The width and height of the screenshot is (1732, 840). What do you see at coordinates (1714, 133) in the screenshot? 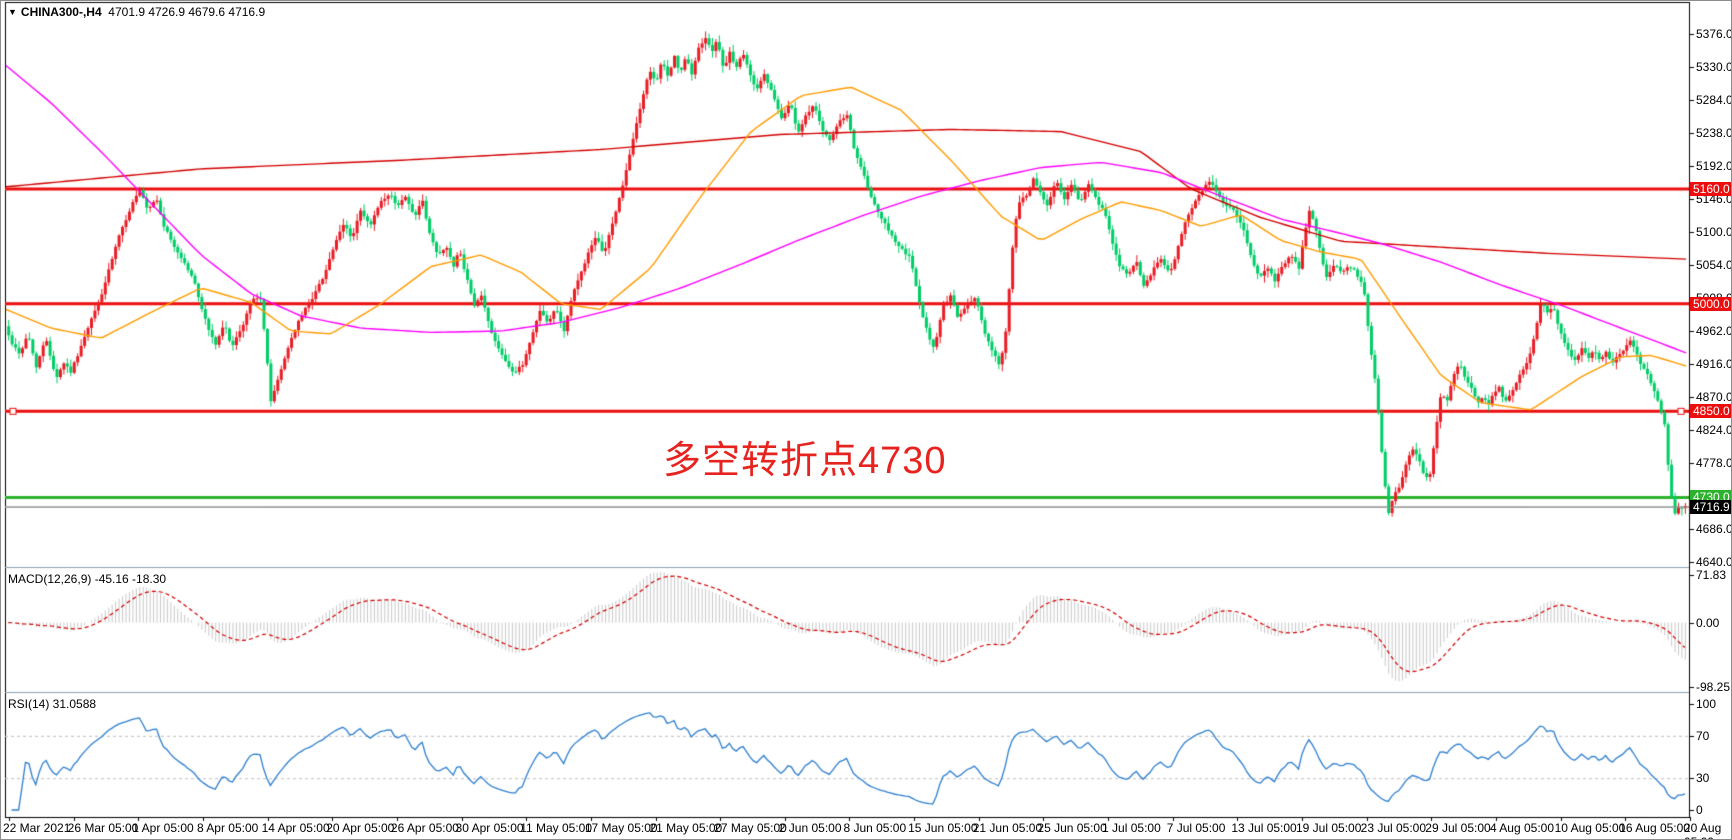
I see `price-axis-tick-label: 5238.0` at bounding box center [1714, 133].